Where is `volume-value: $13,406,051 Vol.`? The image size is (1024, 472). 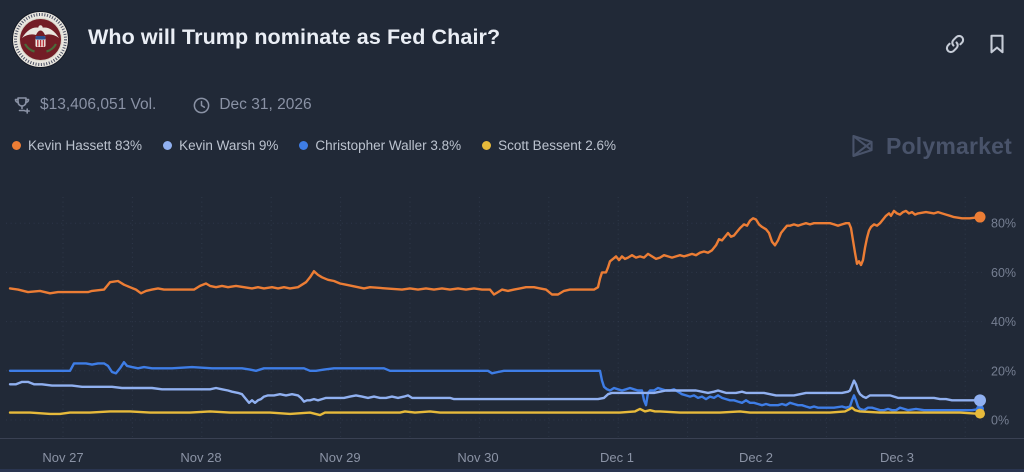
volume-value: $13,406,051 Vol. is located at coordinates (98, 104).